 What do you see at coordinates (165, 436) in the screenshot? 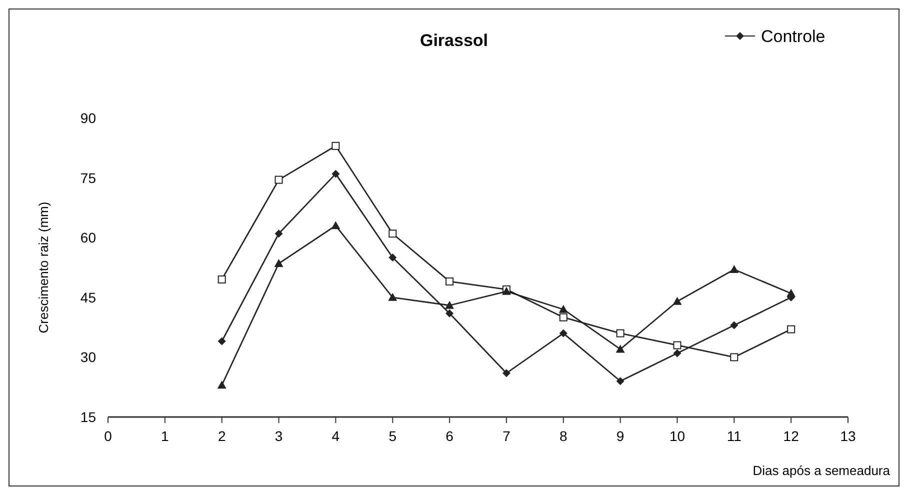
I see `x-tick-label: 1` at bounding box center [165, 436].